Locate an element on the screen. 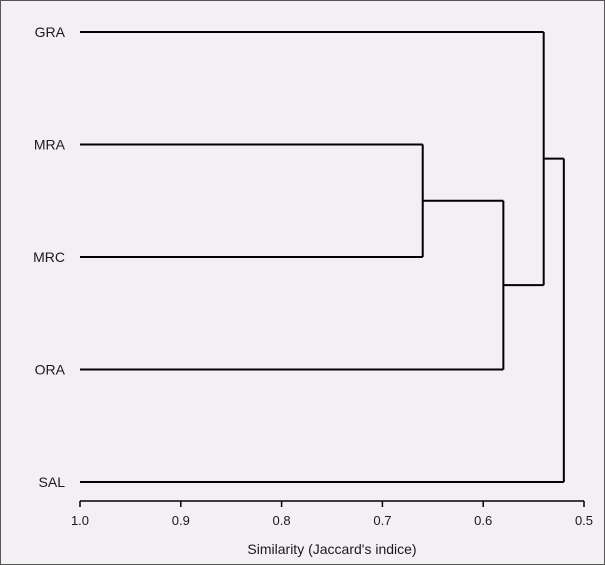  x-tick-label-3: 0.7 is located at coordinates (382, 520).